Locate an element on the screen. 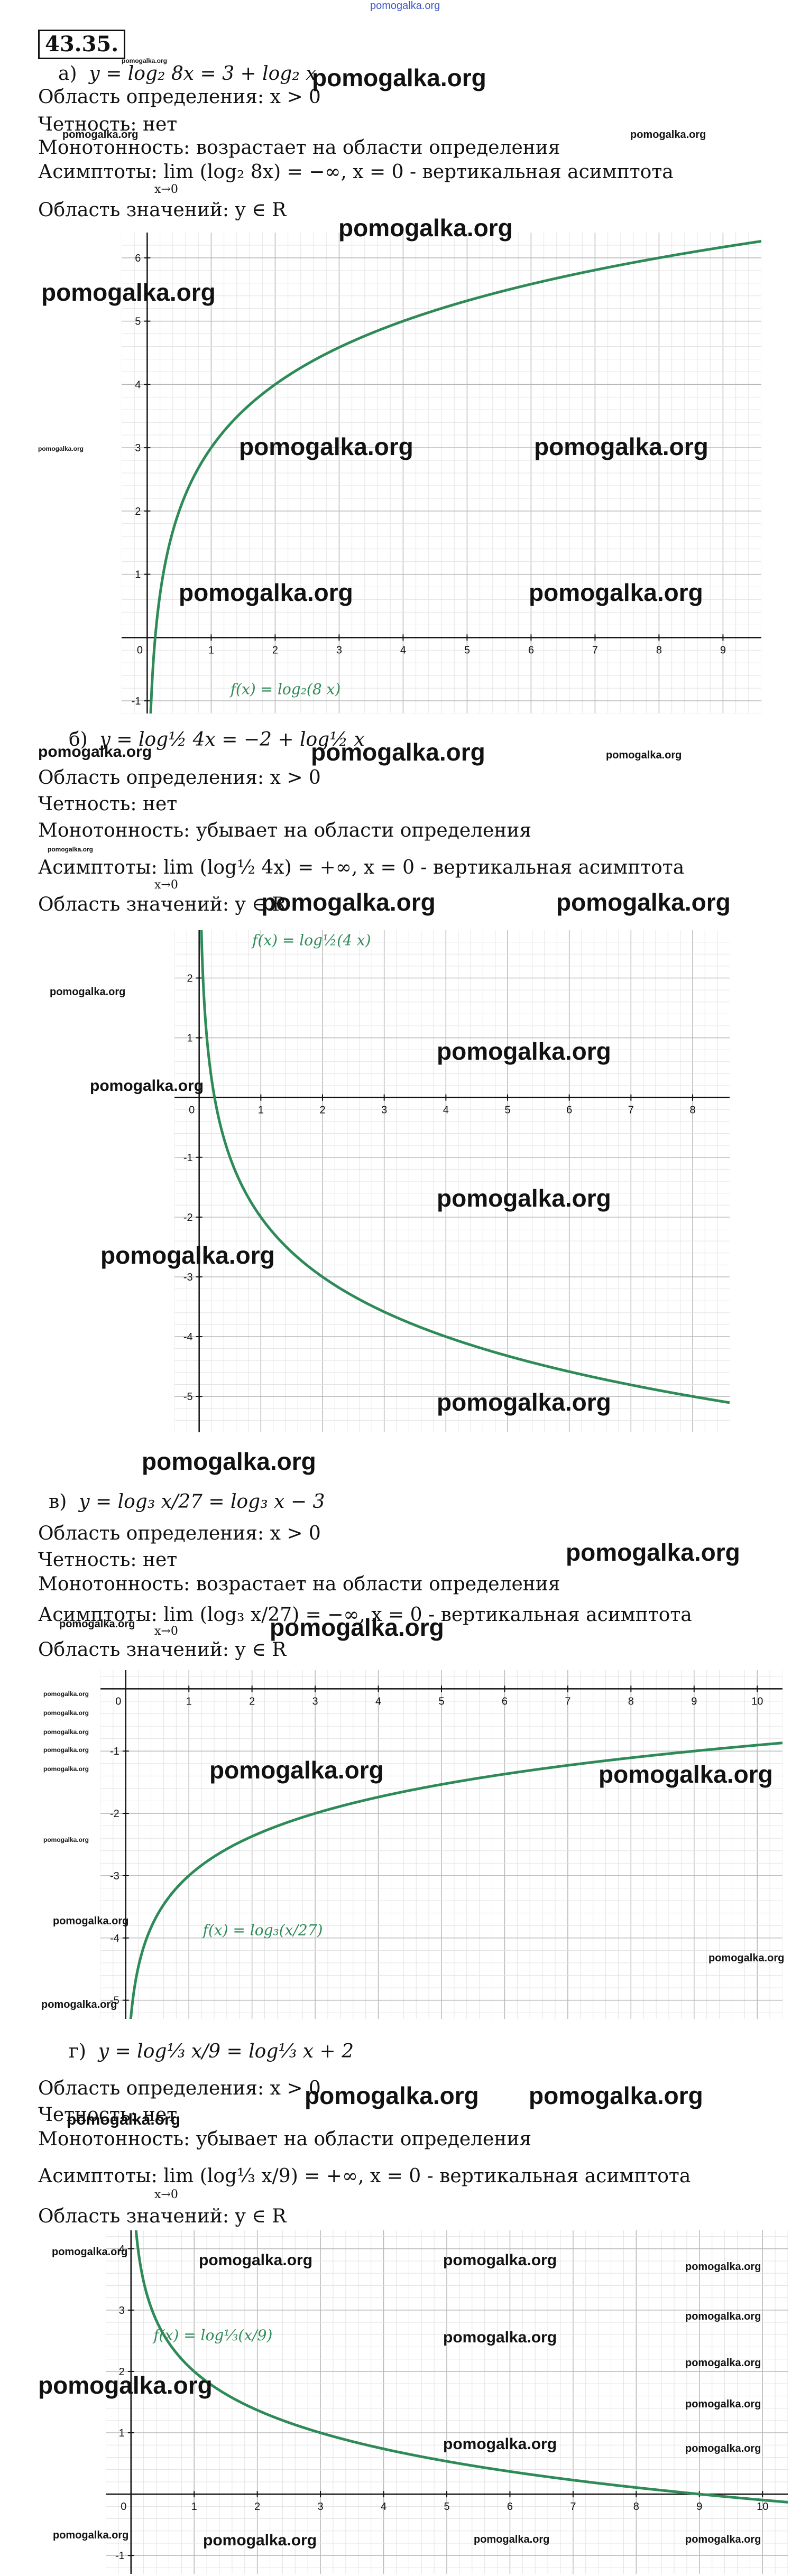  equation: y = log½ 4x = −2 + log½ x is located at coordinates (232, 739).